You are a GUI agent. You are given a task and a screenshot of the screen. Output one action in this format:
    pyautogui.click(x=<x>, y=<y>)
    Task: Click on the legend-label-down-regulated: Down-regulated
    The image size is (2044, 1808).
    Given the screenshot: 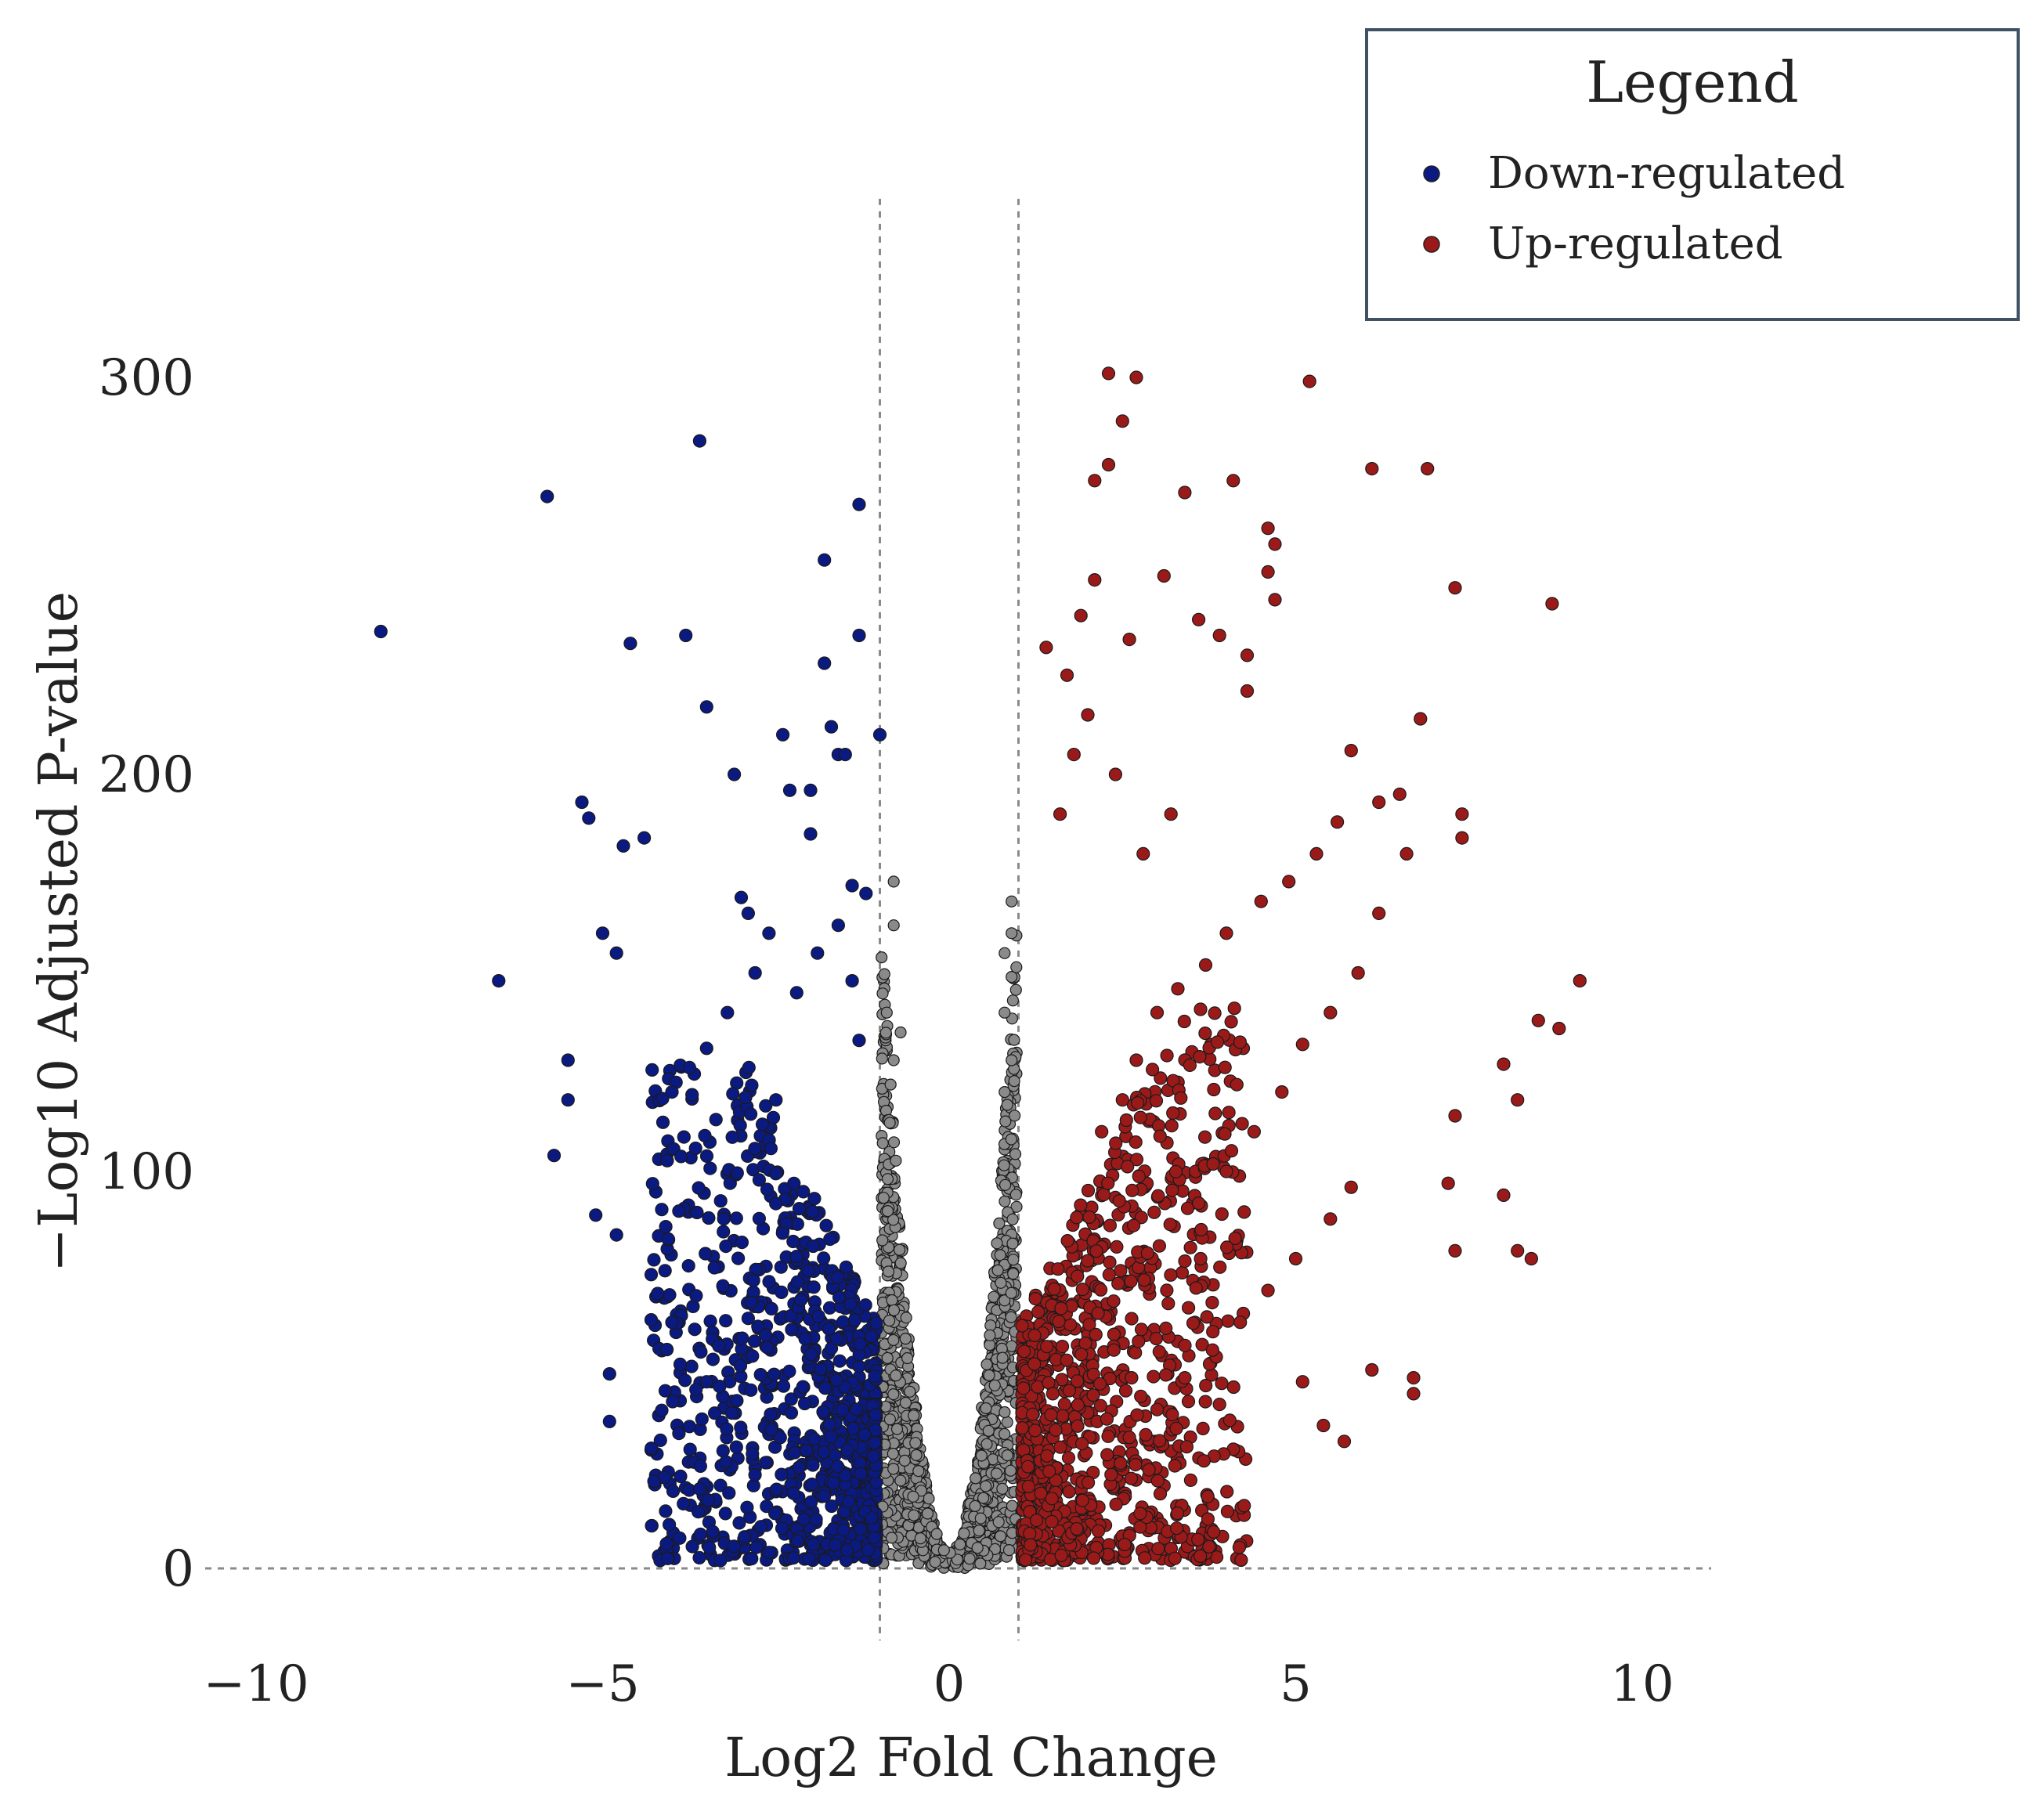 What is the action you would take?
    pyautogui.click(x=1666, y=173)
    